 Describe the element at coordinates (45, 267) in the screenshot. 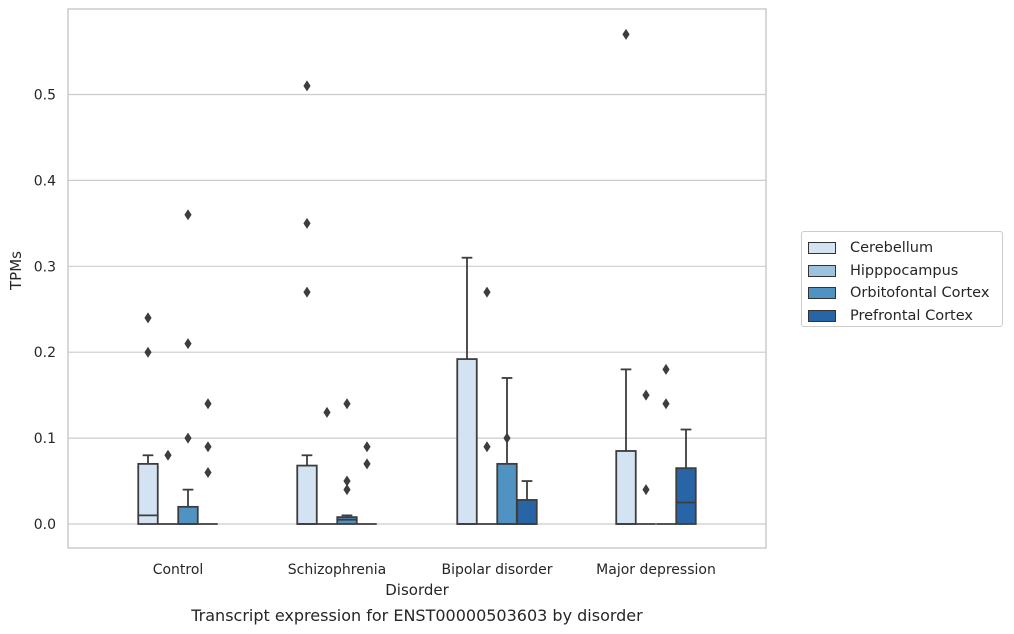

I see `y-tick-label: 0.3` at that location.